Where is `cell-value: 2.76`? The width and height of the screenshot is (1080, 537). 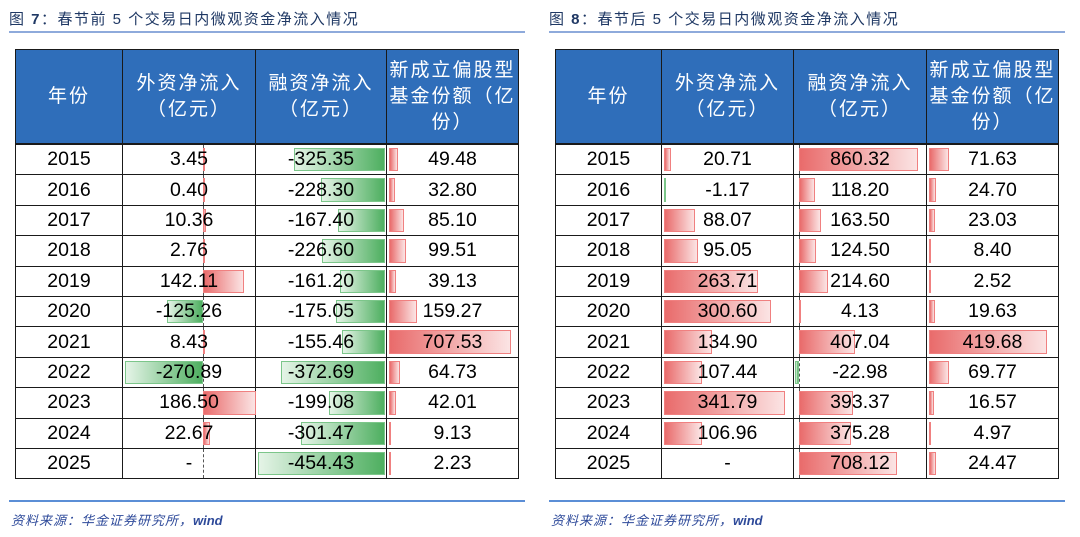
cell-value: 2.76 is located at coordinates (189, 250).